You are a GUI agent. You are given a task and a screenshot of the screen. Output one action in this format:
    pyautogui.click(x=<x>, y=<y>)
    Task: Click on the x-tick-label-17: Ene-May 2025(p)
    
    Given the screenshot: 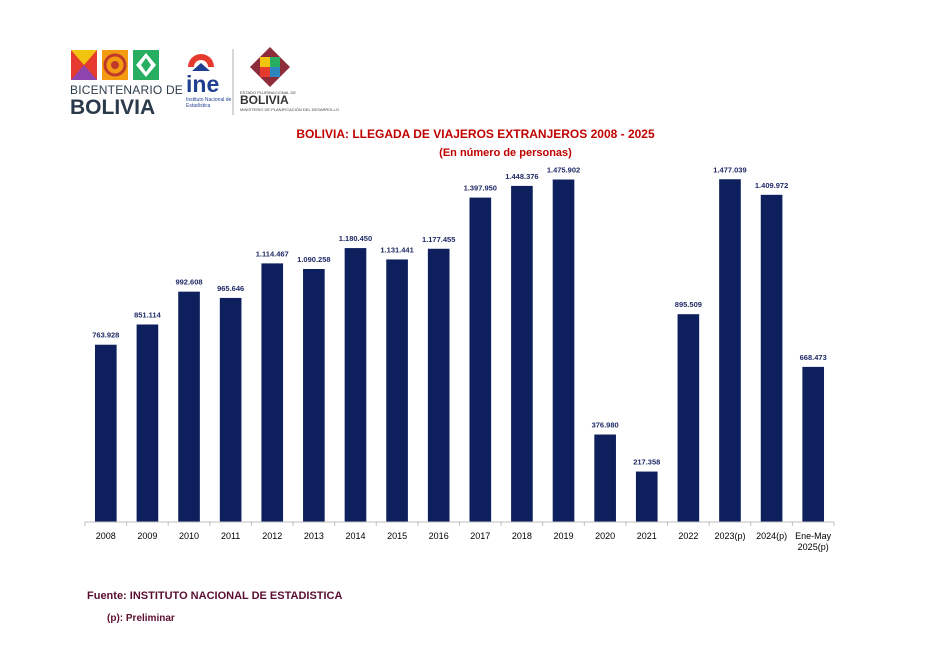 What is the action you would take?
    pyautogui.click(x=813, y=541)
    